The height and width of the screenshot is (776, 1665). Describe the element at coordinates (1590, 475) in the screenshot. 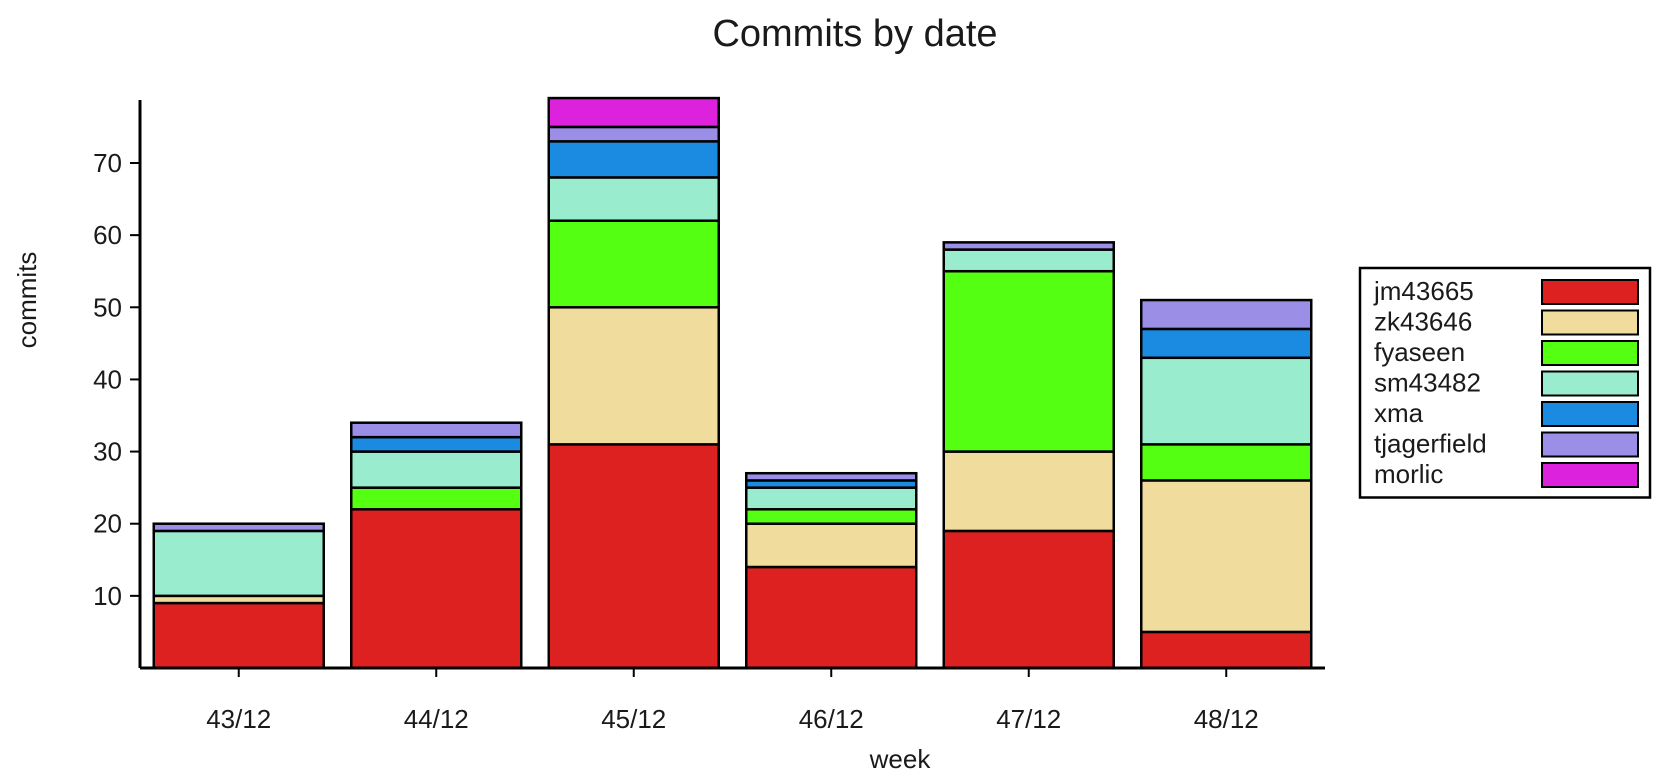

I see `legend-swatch-morlic` at that location.